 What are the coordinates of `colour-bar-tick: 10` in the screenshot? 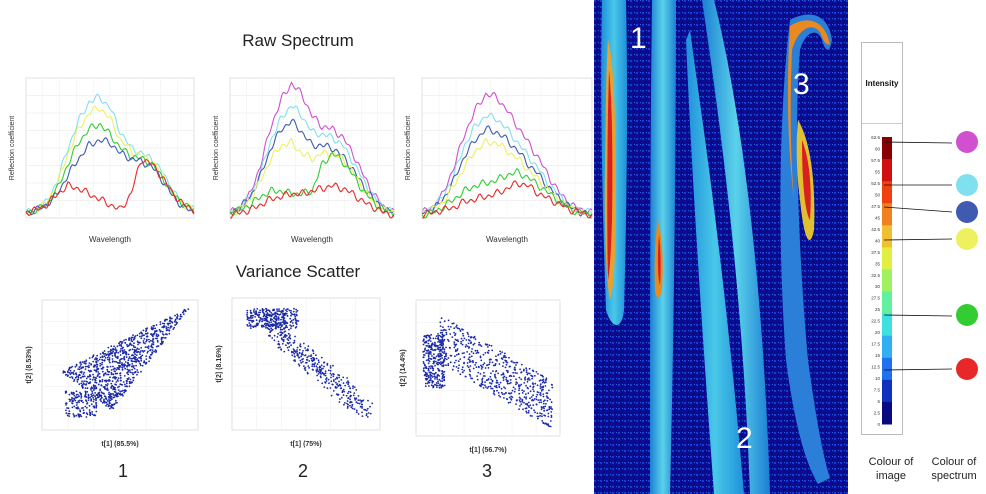 It's located at (878, 378).